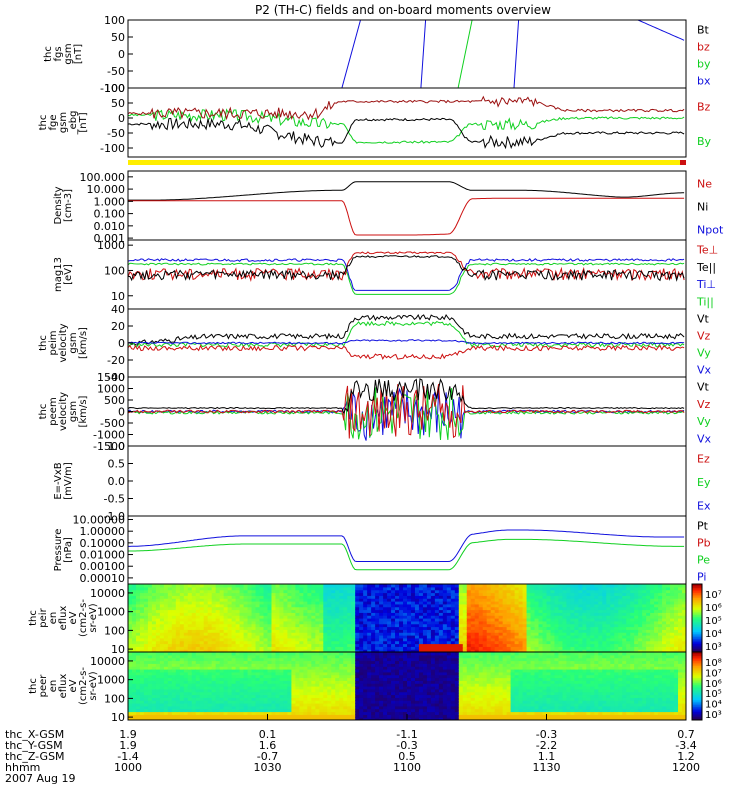 This screenshot has height=800, width=750. Describe the element at coordinates (704, 353) in the screenshot. I see `legend-entry: Vy` at that location.